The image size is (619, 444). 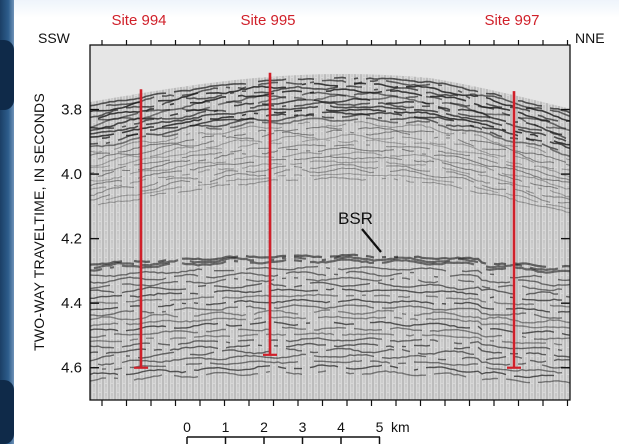 What do you see at coordinates (309, 9) in the screenshot?
I see `top-band` at bounding box center [309, 9].